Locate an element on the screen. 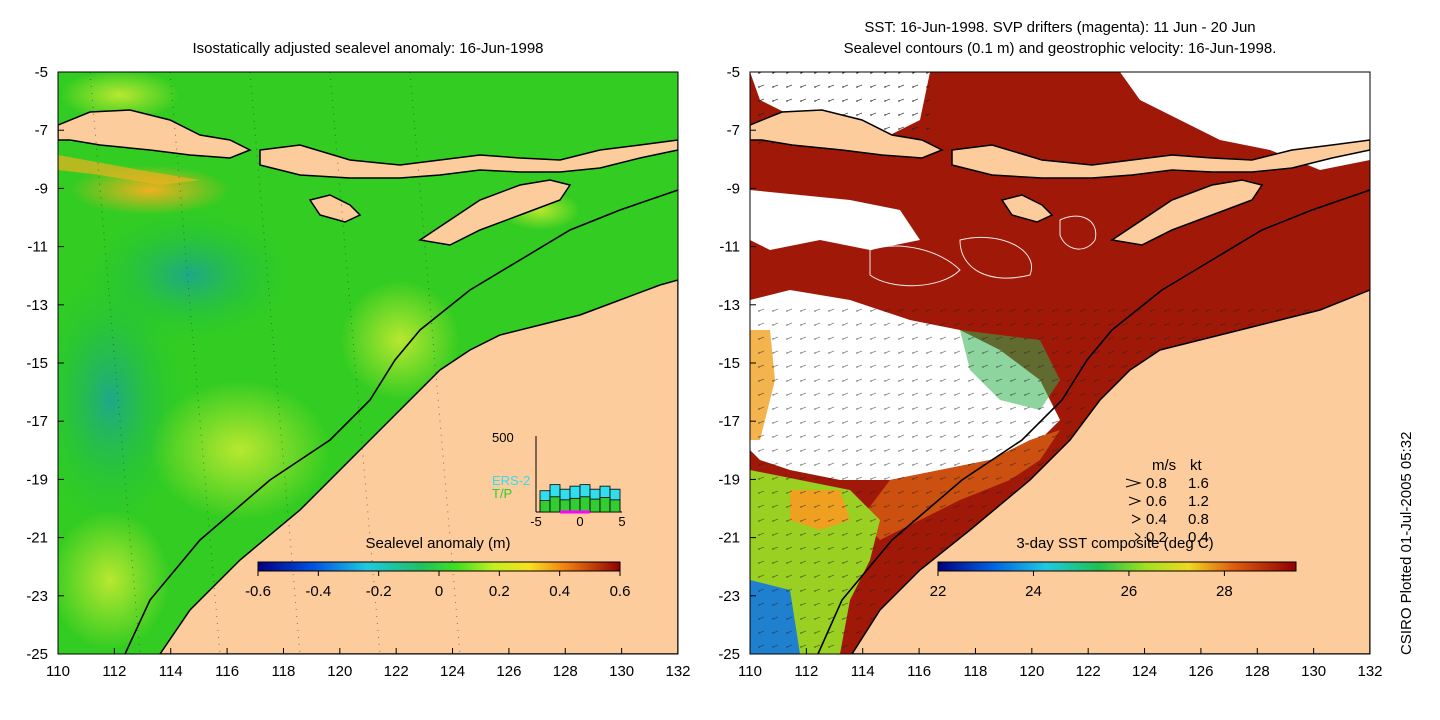 The width and height of the screenshot is (1440, 720). left-x-tick-label: 122 is located at coordinates (396, 671).